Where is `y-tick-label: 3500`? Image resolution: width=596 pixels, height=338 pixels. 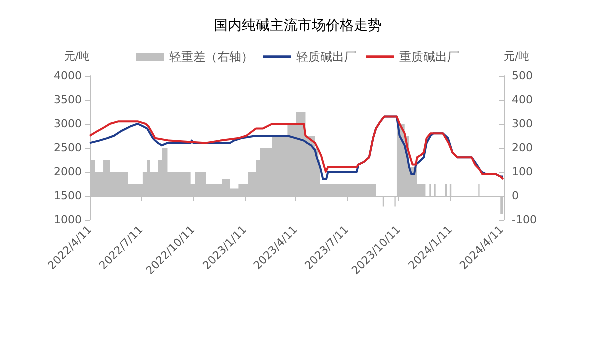 y-tick-label: 3500 is located at coordinates (68, 100).